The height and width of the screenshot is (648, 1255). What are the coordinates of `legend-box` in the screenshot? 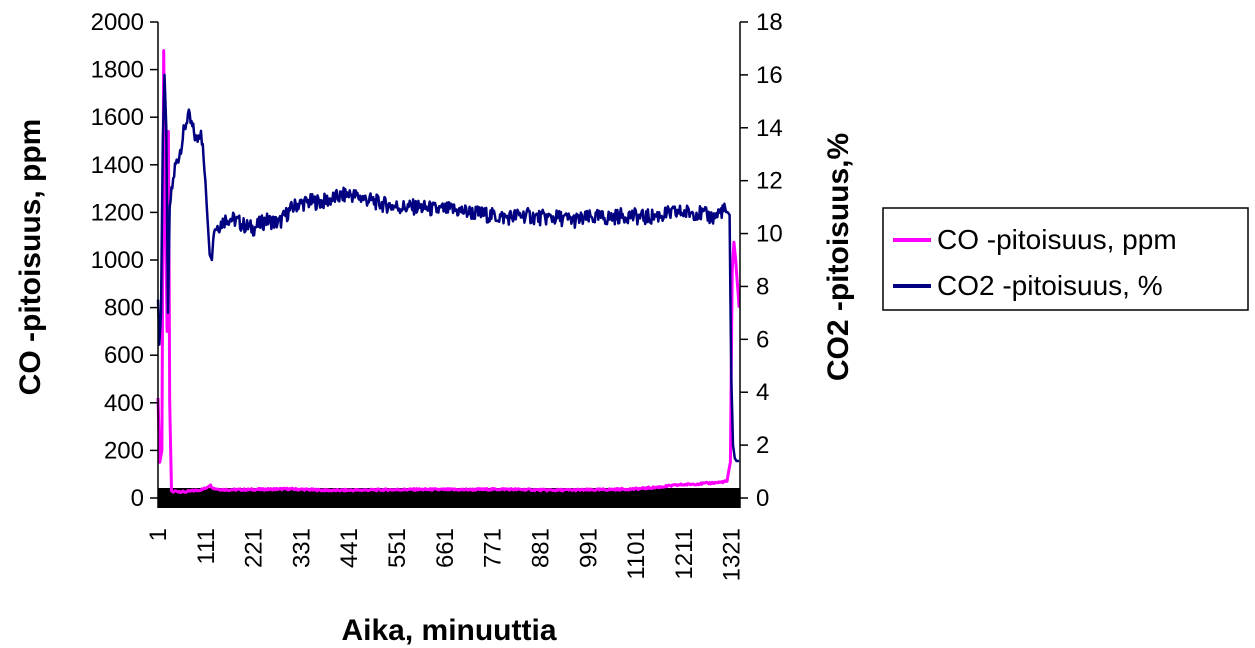 It's located at (1065, 259).